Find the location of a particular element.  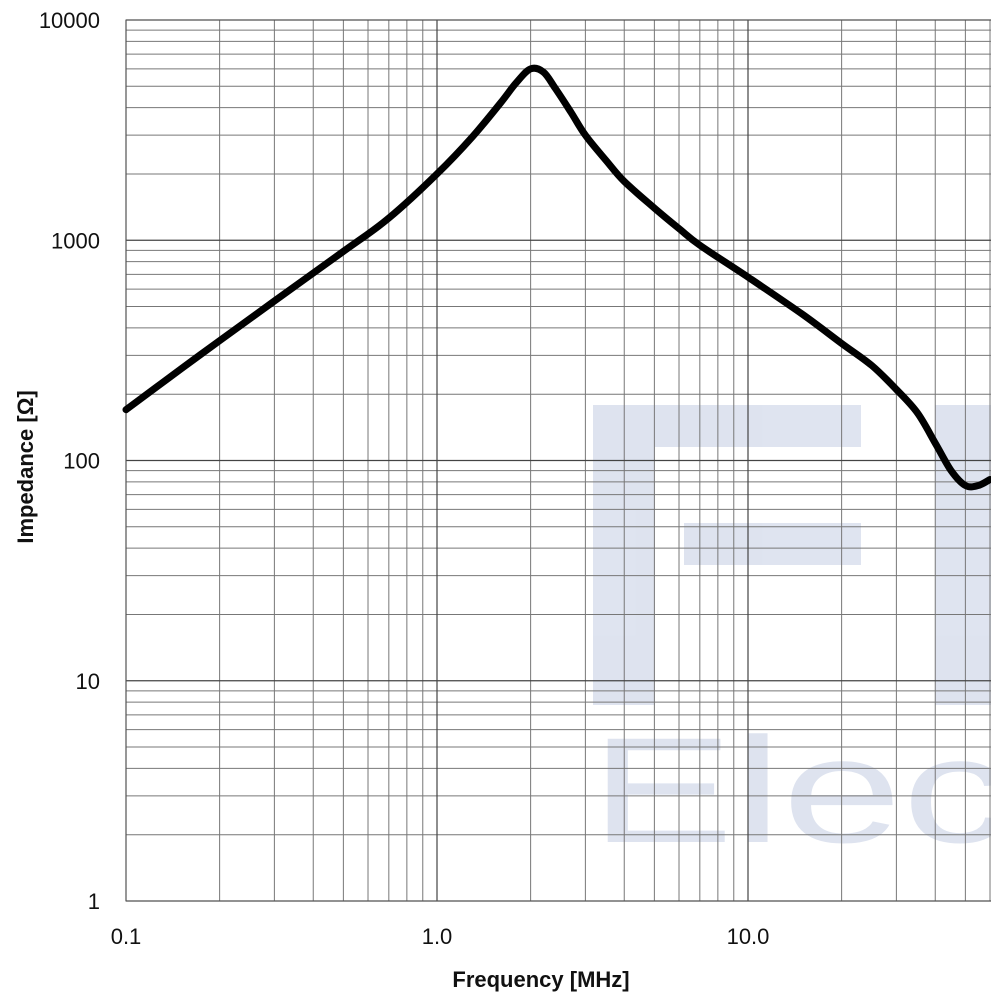

x-tick-label: 1.0 is located at coordinates (437, 936).